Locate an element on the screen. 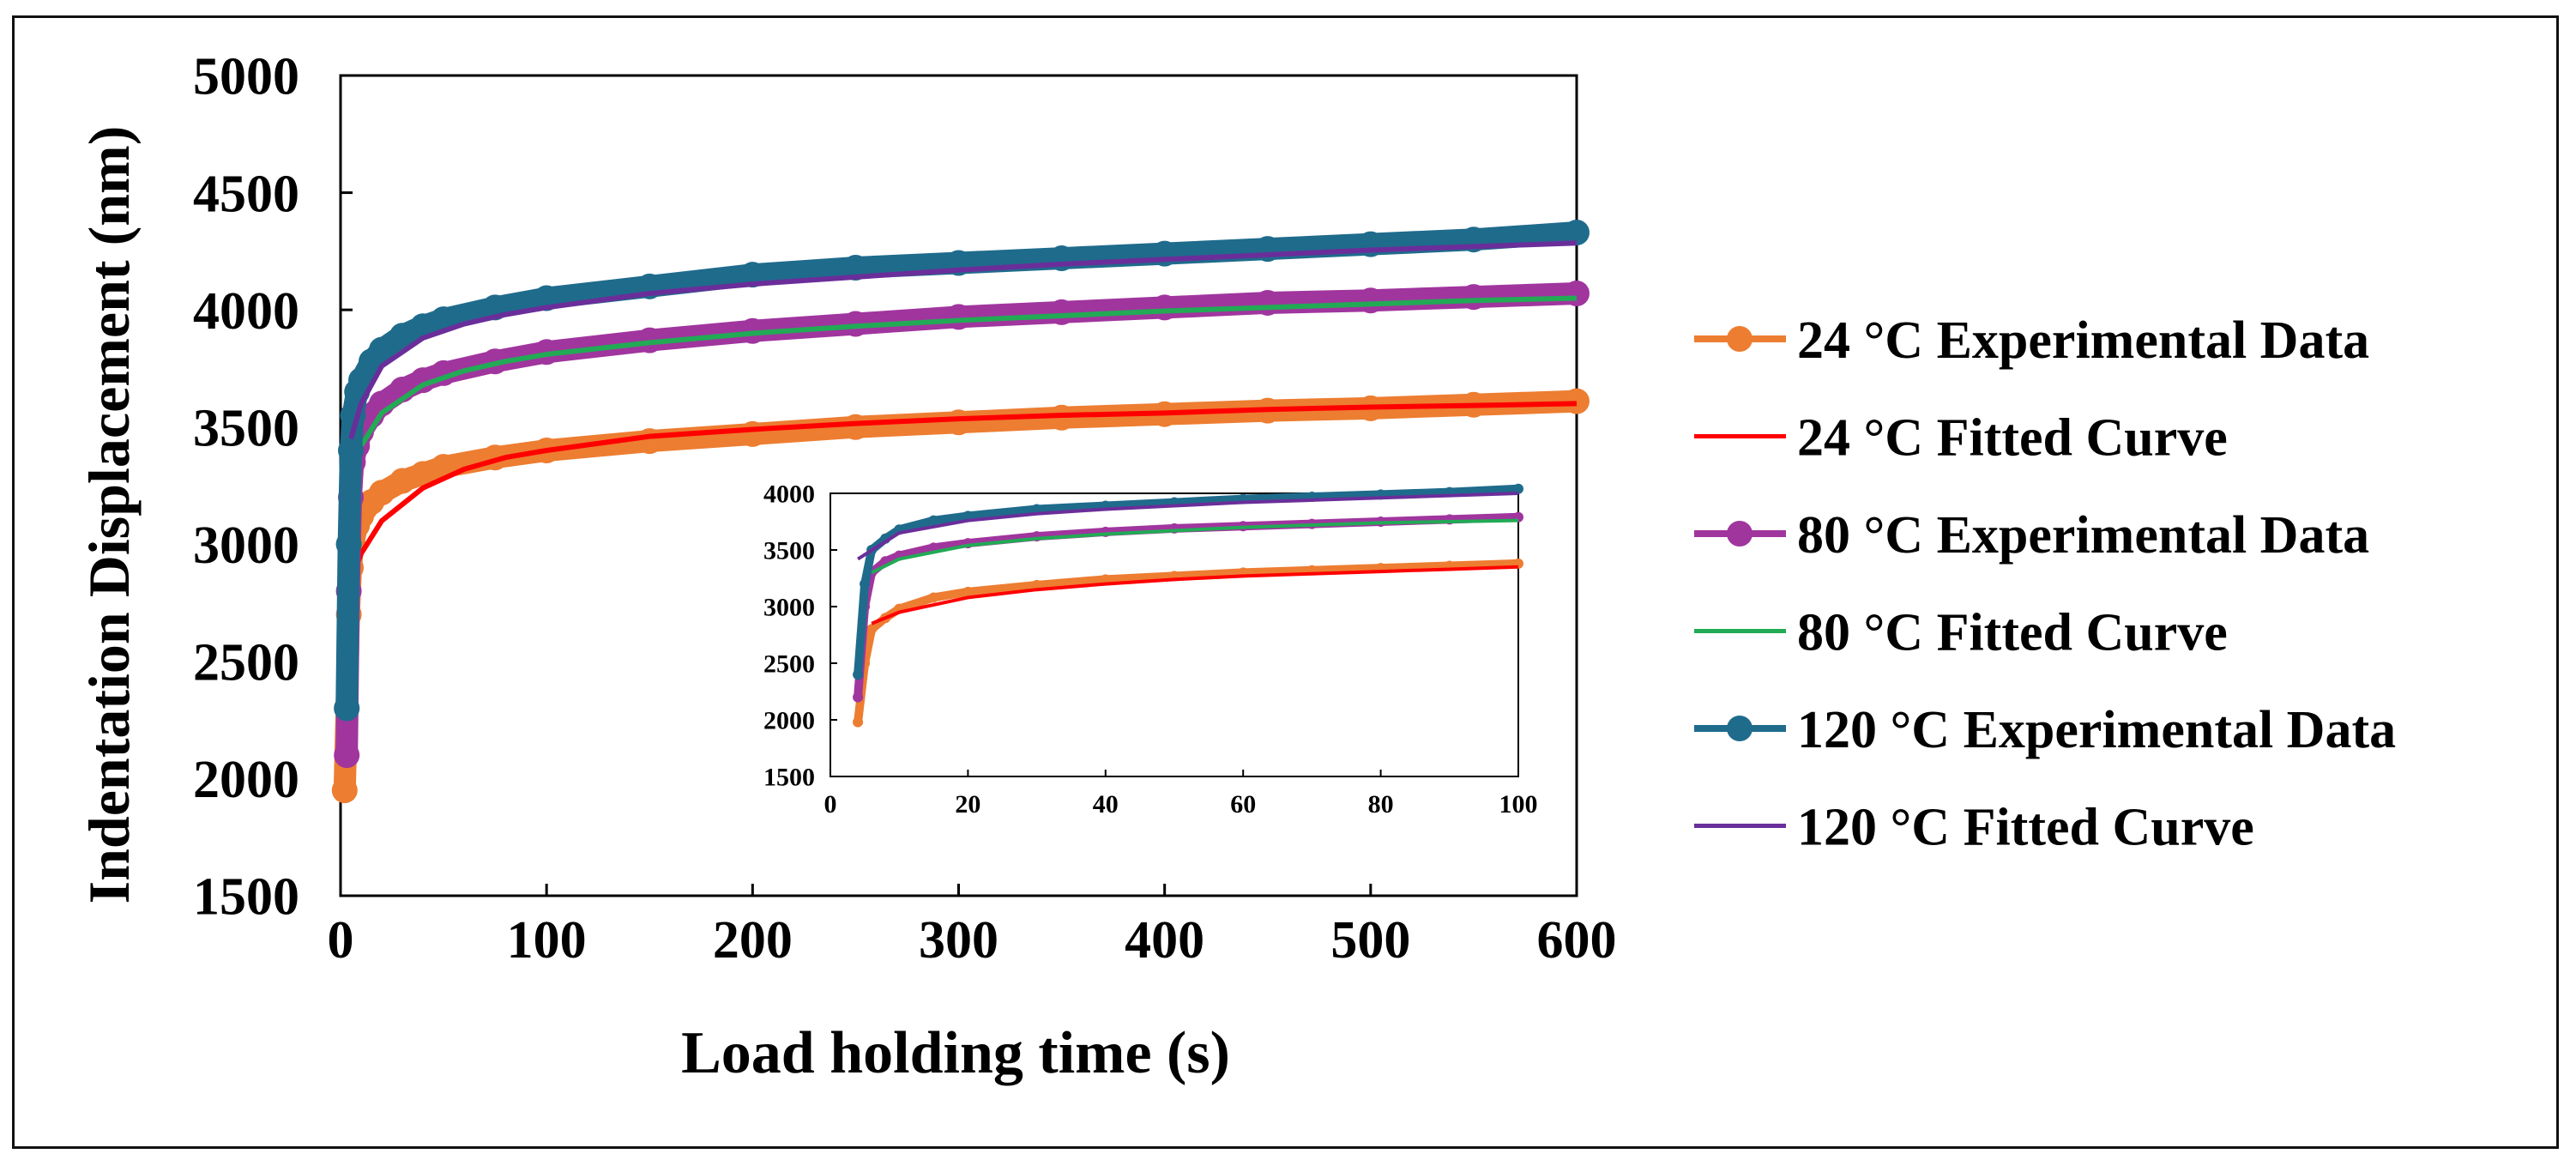  main-x-tick-label: 500 is located at coordinates (1370, 940).